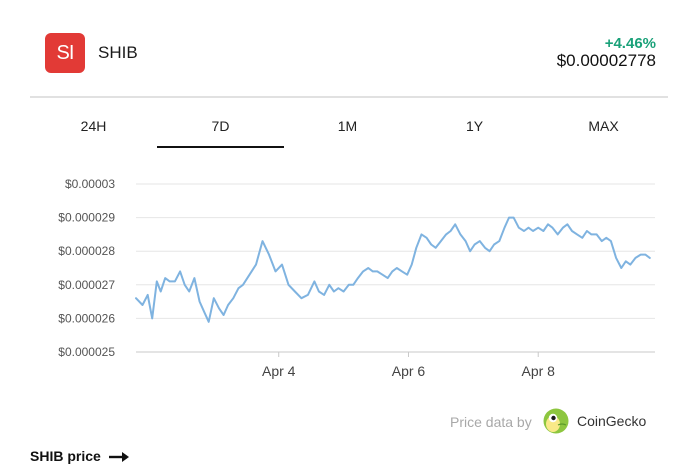  I want to click on tab-7d: 7D, so click(220, 128).